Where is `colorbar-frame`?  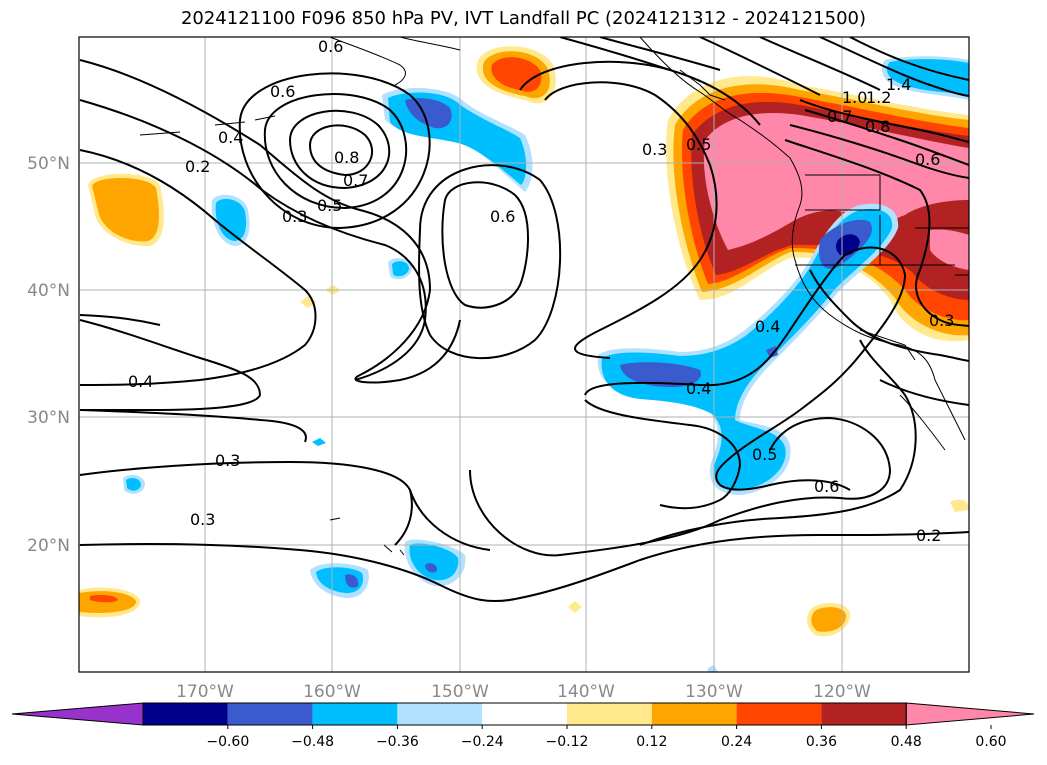 colorbar-frame is located at coordinates (524, 714).